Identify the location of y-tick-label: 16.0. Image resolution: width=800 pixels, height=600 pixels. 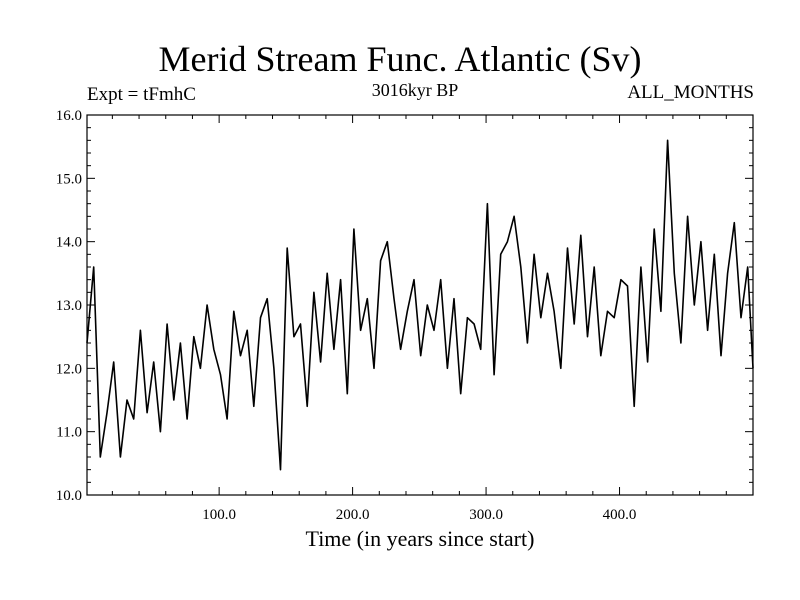
(69, 116).